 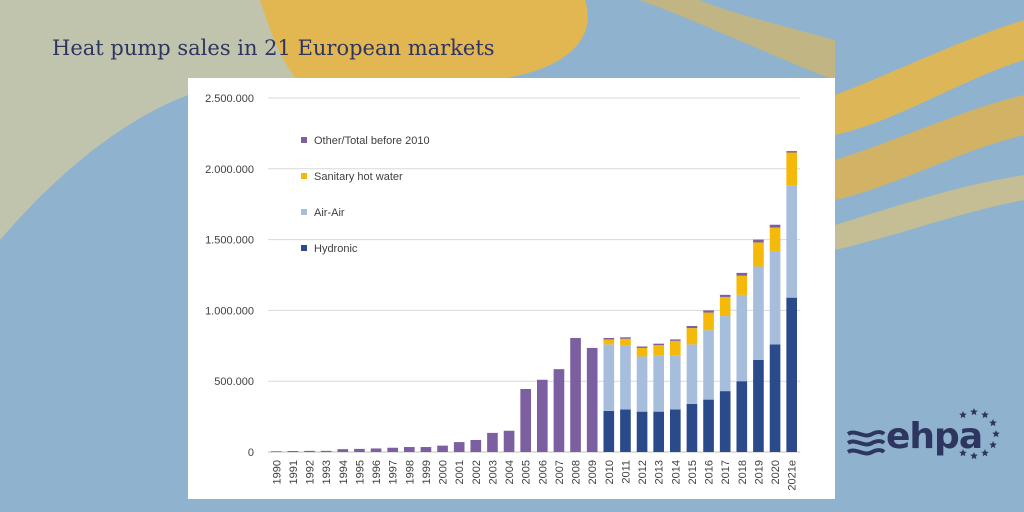 I want to click on x-tick-label: 2002, so click(x=477, y=472).